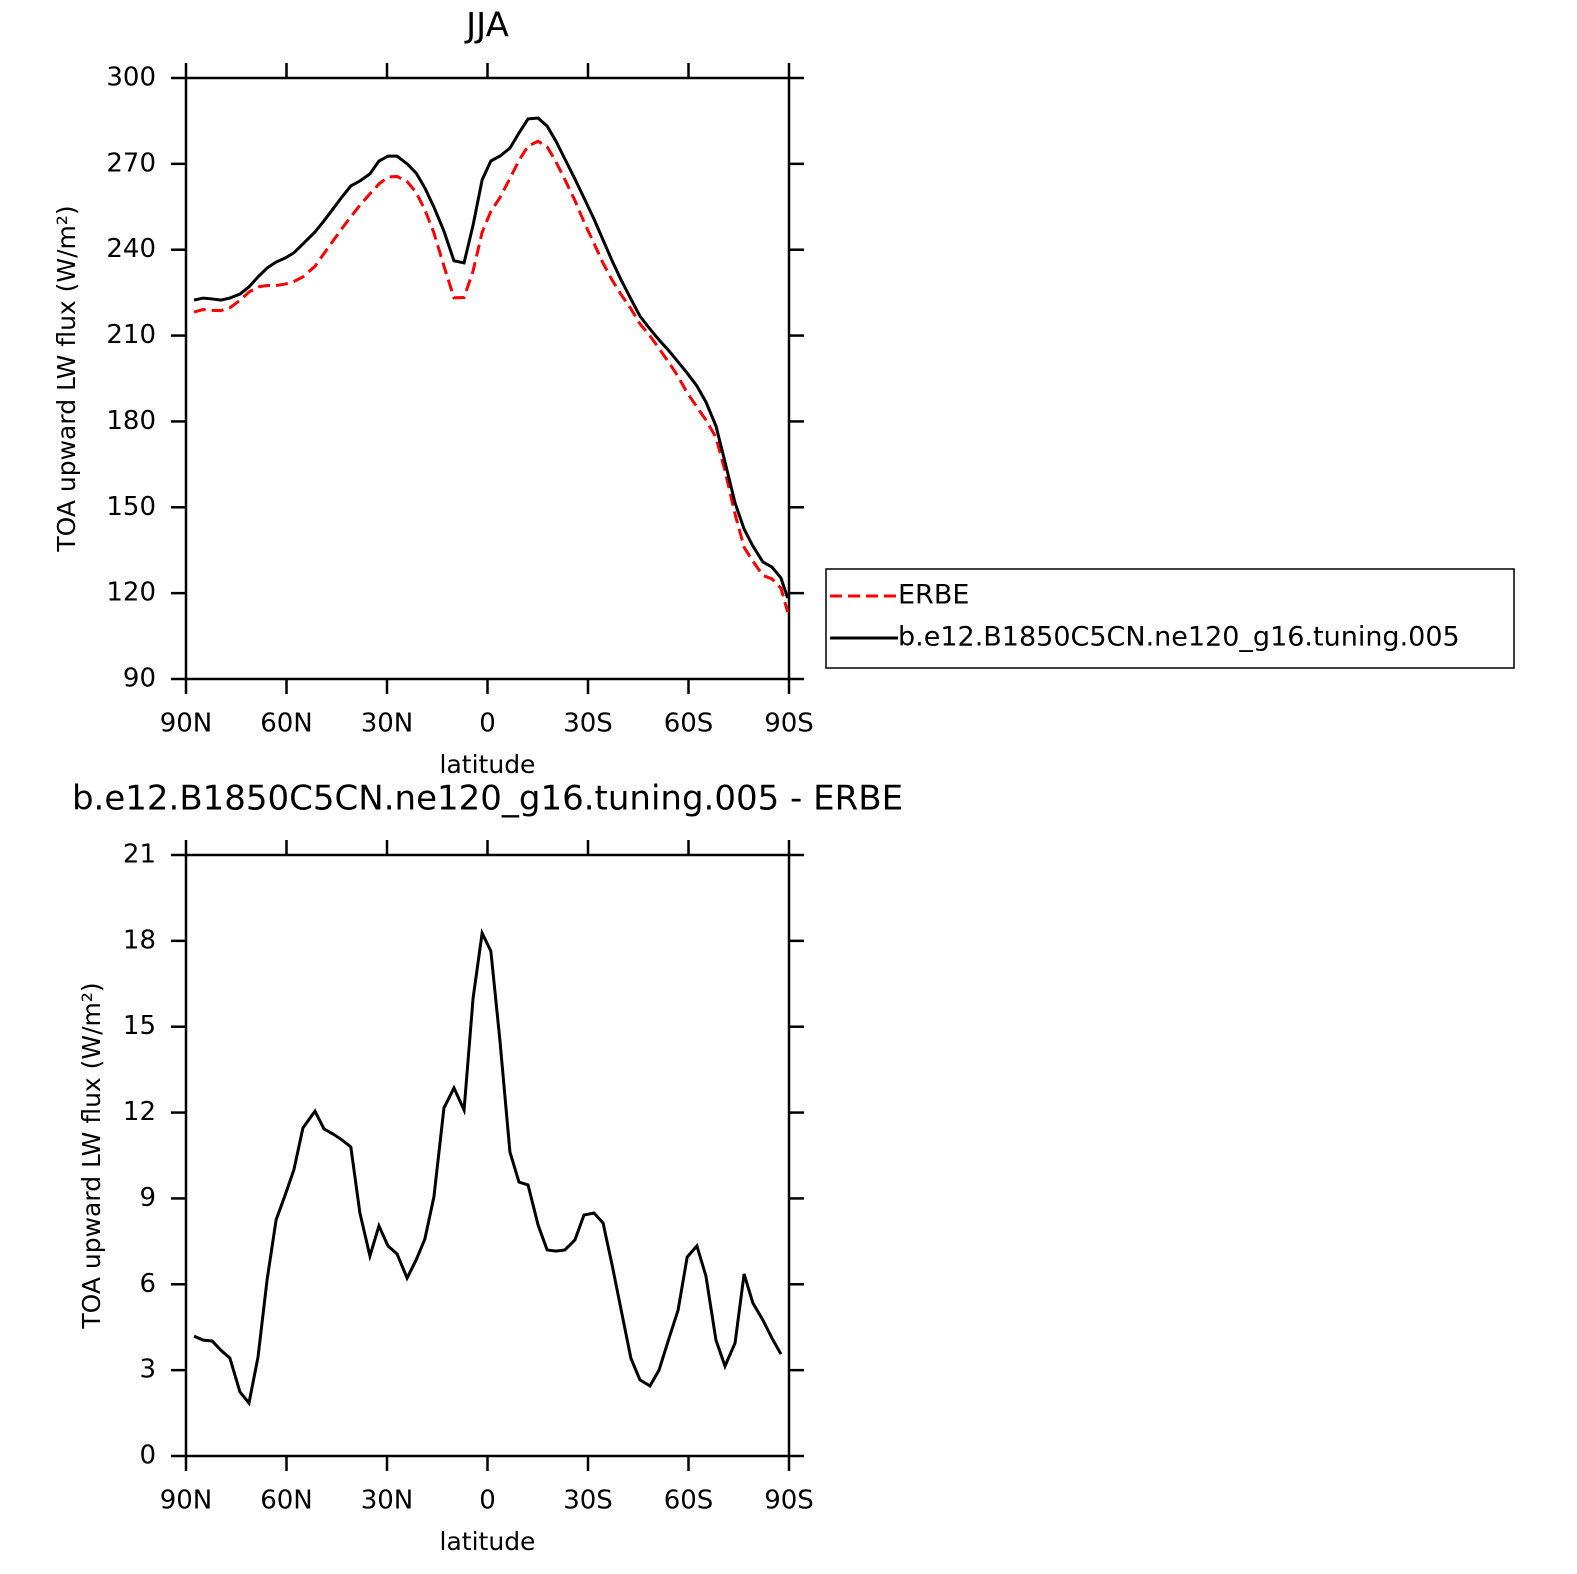 This screenshot has height=1574, width=1577. Describe the element at coordinates (139, 855) in the screenshot. I see `y-tick-label: 21` at that location.